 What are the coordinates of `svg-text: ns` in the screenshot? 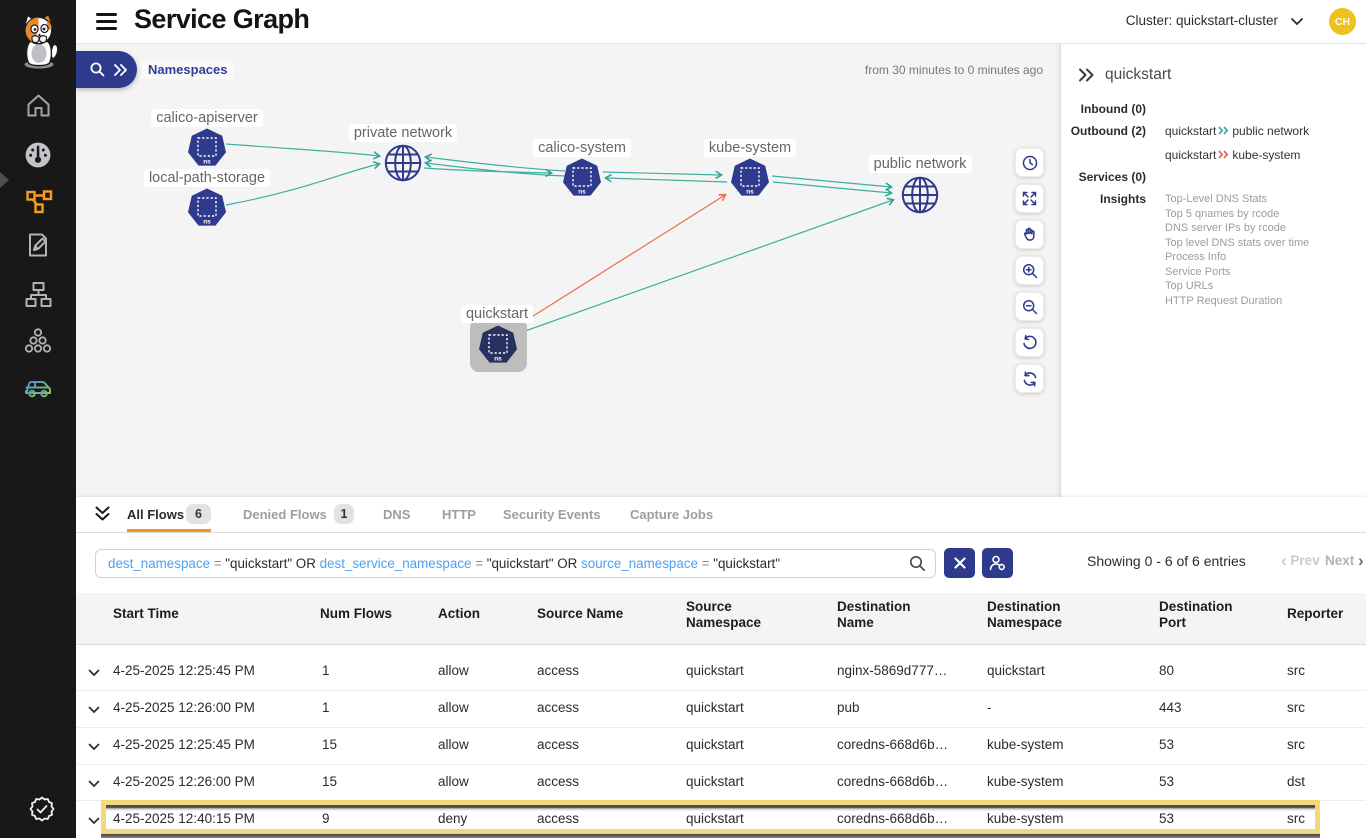 It's located at (498, 359).